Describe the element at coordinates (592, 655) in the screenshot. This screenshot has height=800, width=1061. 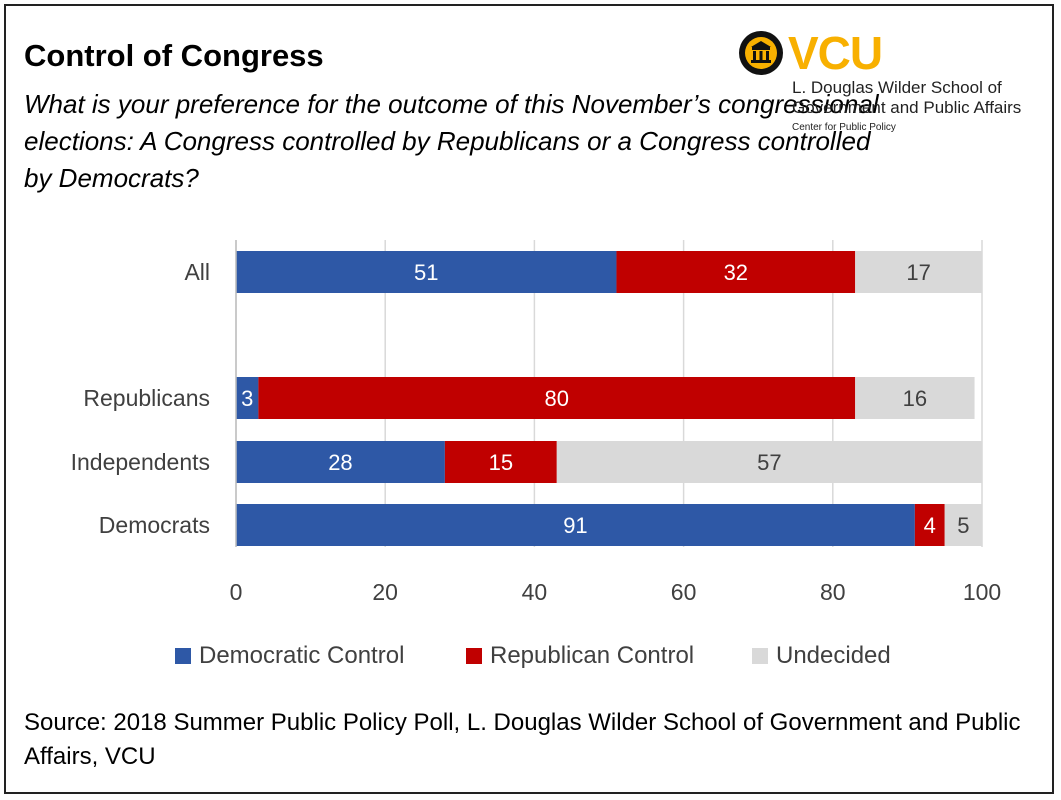
I see `legend-label: Republican Control` at that location.